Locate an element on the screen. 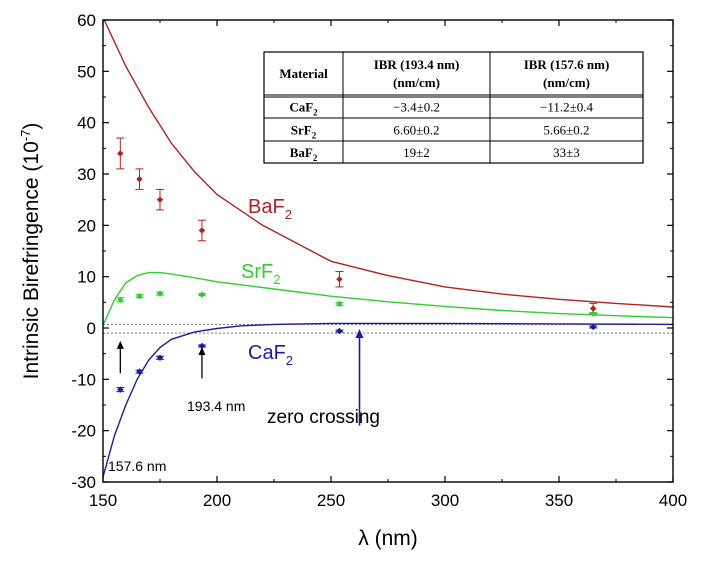 Image resolution: width=702 pixels, height=561 pixels. annotations: 193.4 nm 157.6 nm zero crossing is located at coordinates (244, 401).